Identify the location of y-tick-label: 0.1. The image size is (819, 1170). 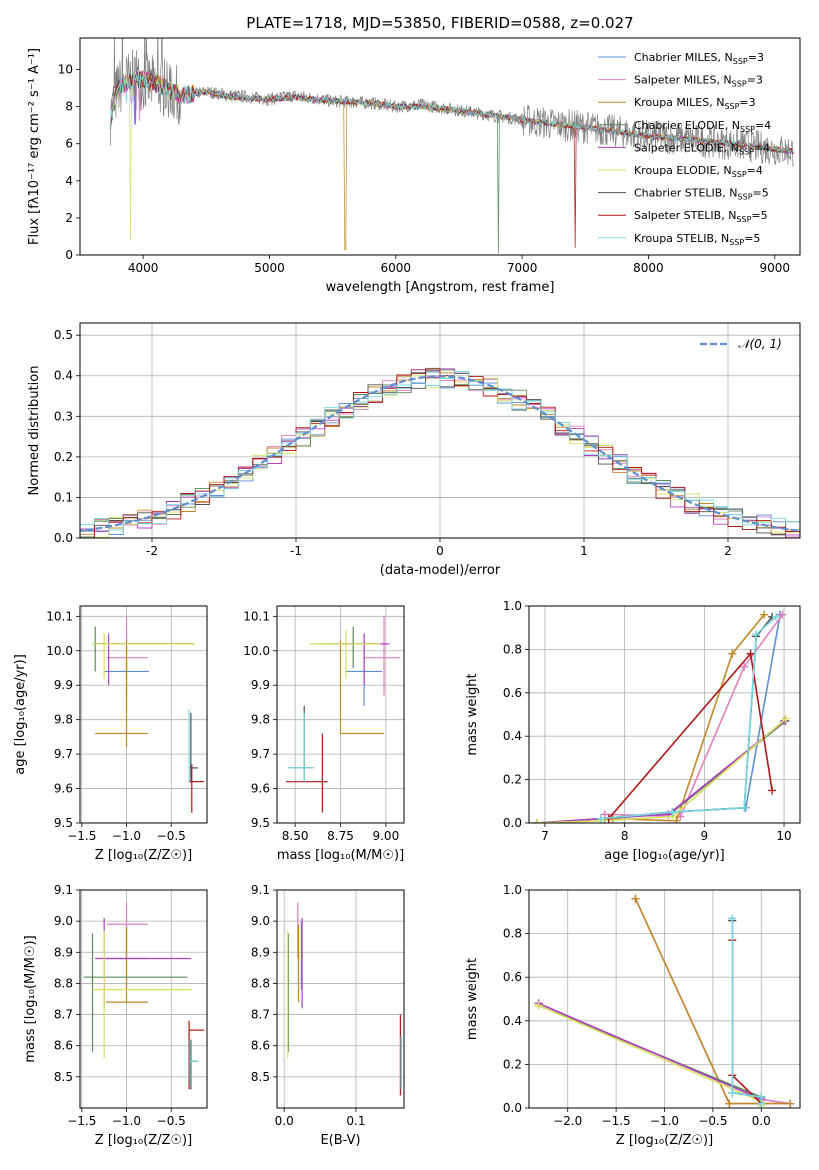
(63, 497).